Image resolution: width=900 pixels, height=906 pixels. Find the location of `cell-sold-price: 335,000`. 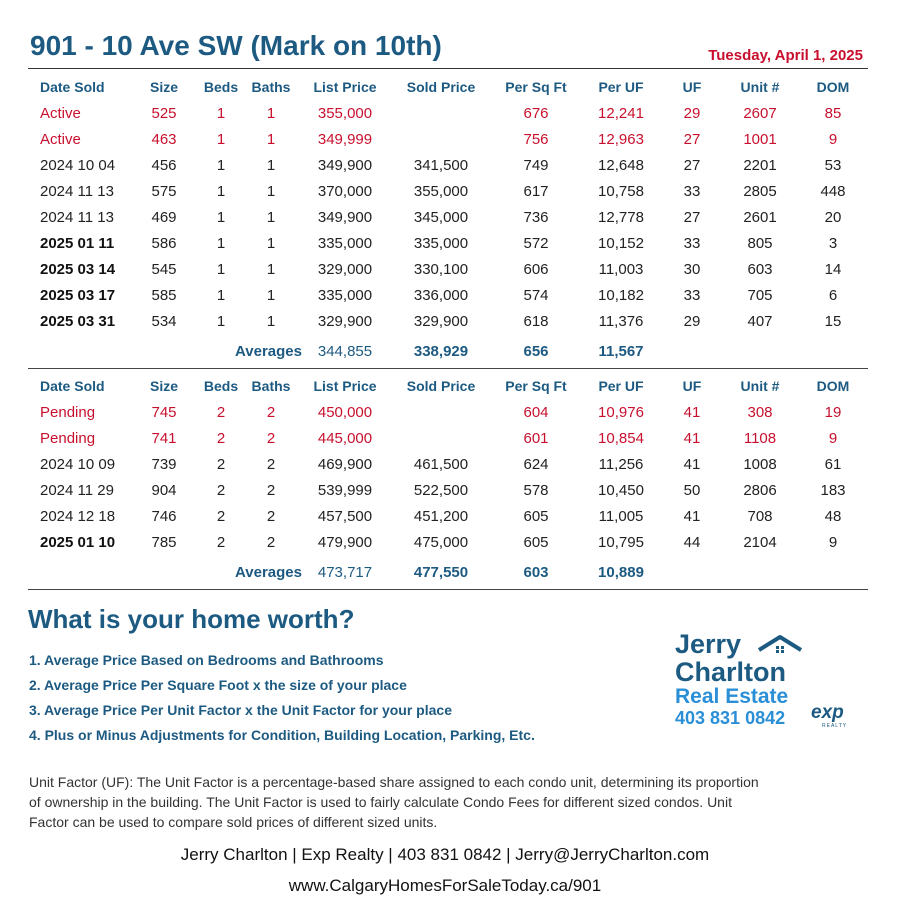

cell-sold-price: 335,000 is located at coordinates (441, 243).